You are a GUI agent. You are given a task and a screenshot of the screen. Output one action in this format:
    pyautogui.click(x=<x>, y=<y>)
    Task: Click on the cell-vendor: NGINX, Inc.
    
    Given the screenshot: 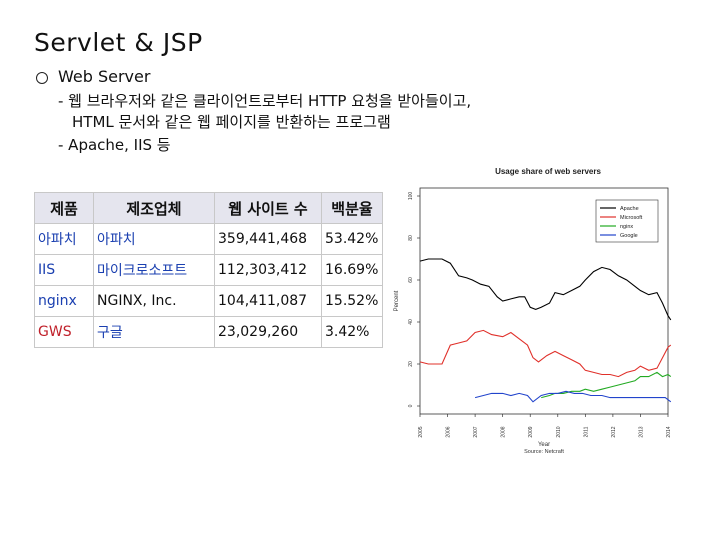 What is the action you would take?
    pyautogui.click(x=154, y=301)
    